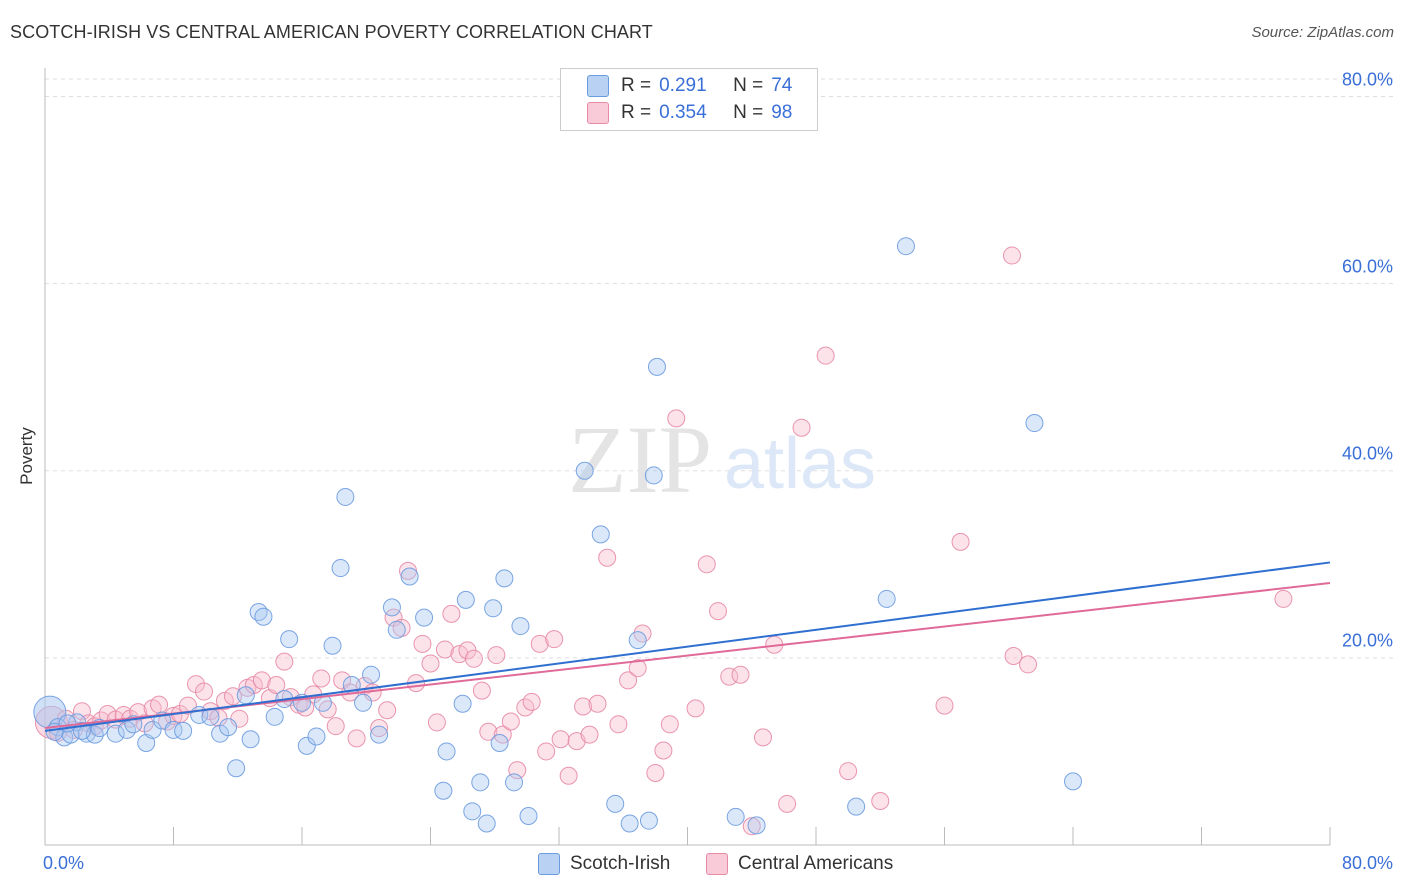  Describe the element at coordinates (63, 863) in the screenshot. I see `x-tick-label-min: 0.0%` at that location.